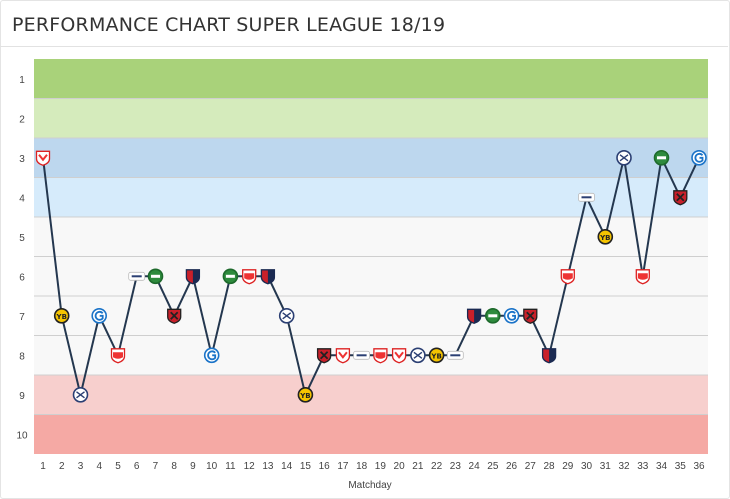  I want to click on x-tick-label: 6, so click(137, 466).